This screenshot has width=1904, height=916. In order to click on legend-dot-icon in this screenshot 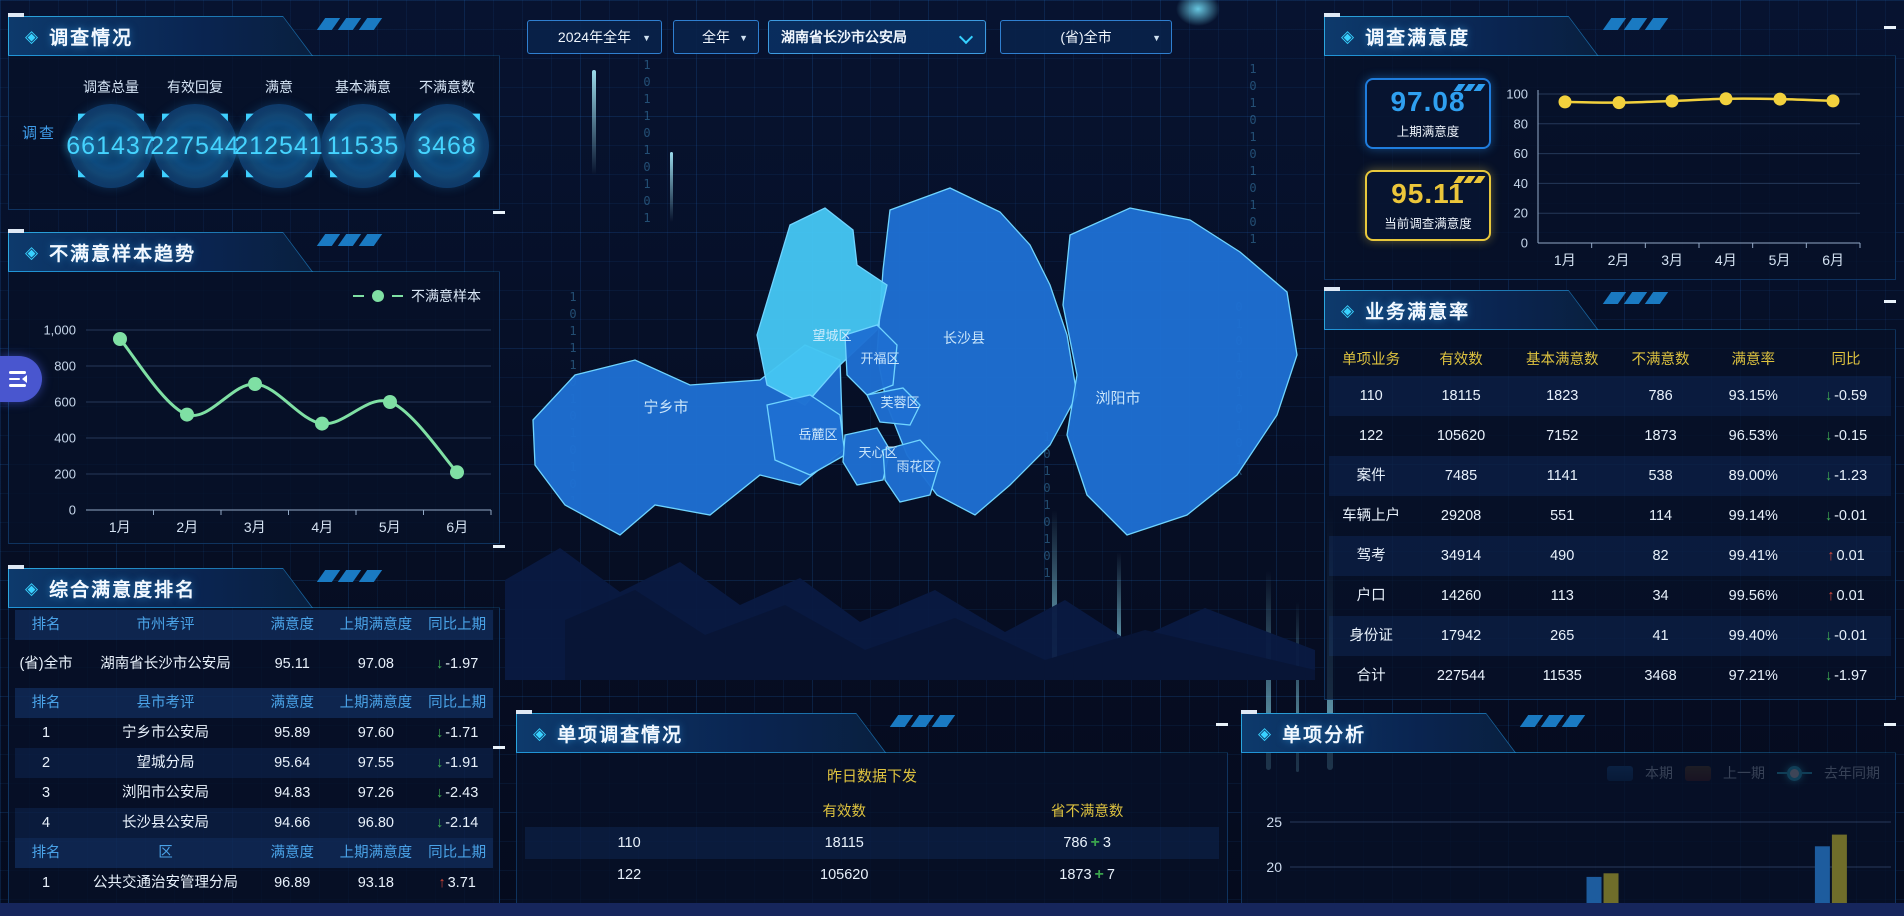, I will do `click(378, 296)`.